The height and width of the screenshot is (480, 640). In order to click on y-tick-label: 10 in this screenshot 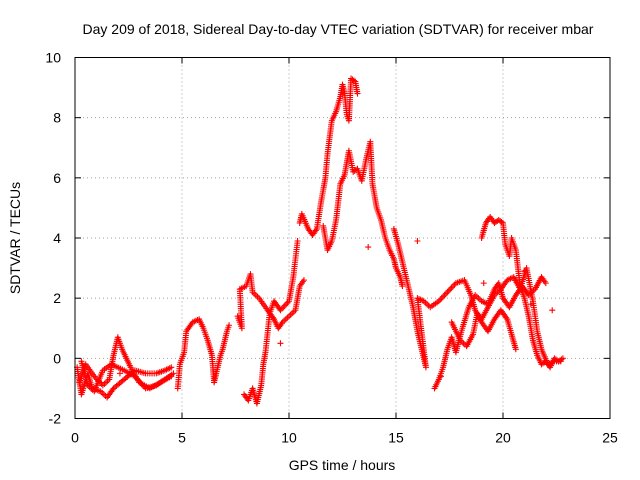, I will do `click(53, 58)`.